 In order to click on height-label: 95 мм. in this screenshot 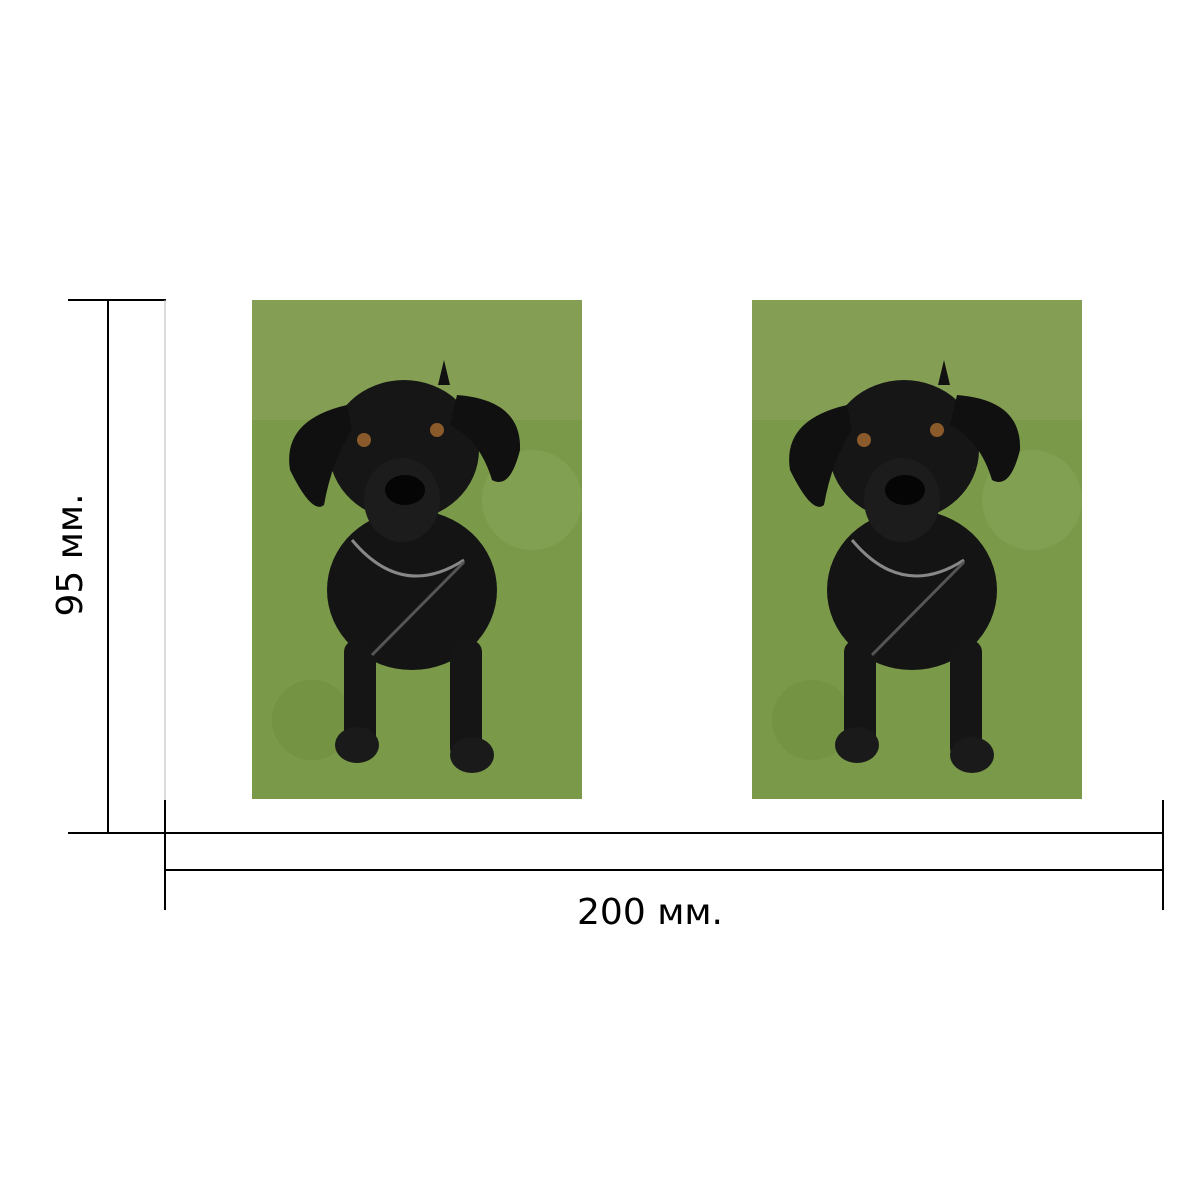, I will do `click(70, 554)`.